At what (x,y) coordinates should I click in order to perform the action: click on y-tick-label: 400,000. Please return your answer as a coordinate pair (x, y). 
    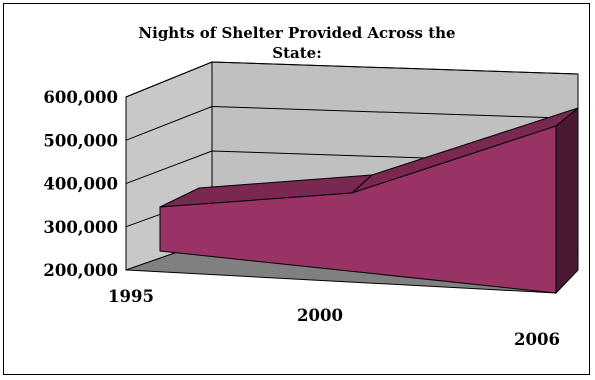
    Looking at the image, I should click on (80, 184).